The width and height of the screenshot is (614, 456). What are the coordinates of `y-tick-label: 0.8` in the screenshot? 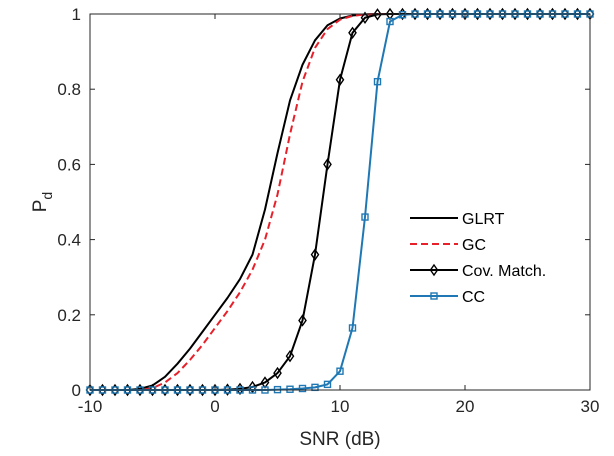 It's located at (69, 89).